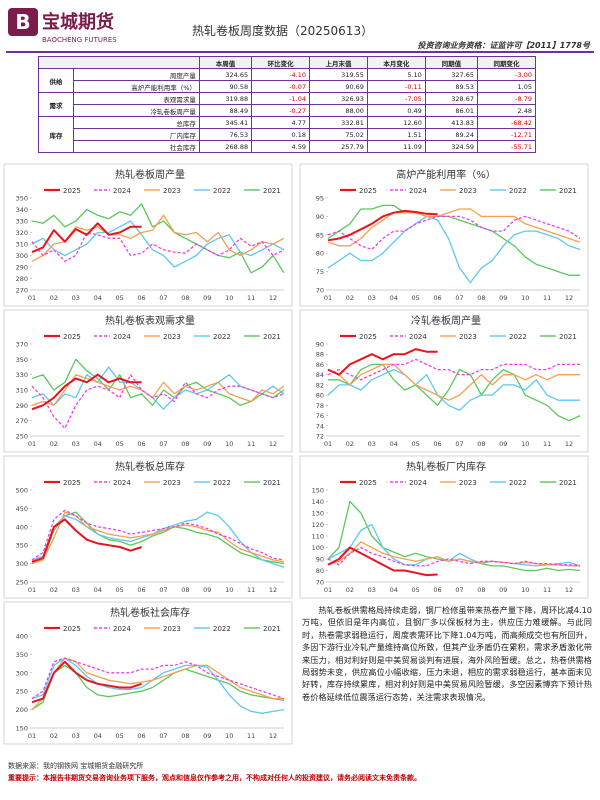  I want to click on y-tick-label: 95, so click(320, 199).